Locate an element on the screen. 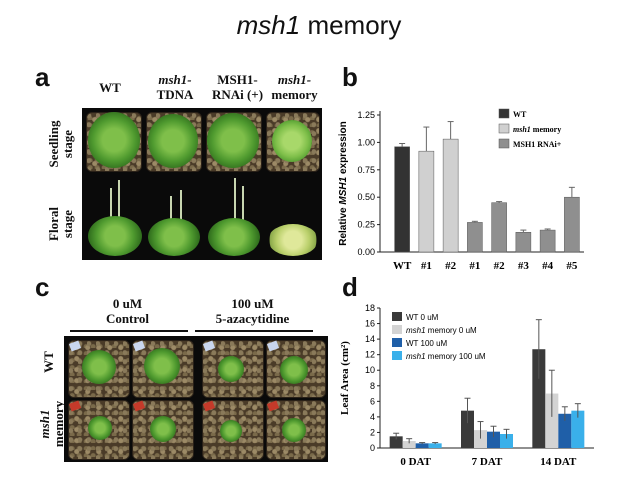 The image size is (638, 479). y-tick-label: 2 is located at coordinates (372, 432).